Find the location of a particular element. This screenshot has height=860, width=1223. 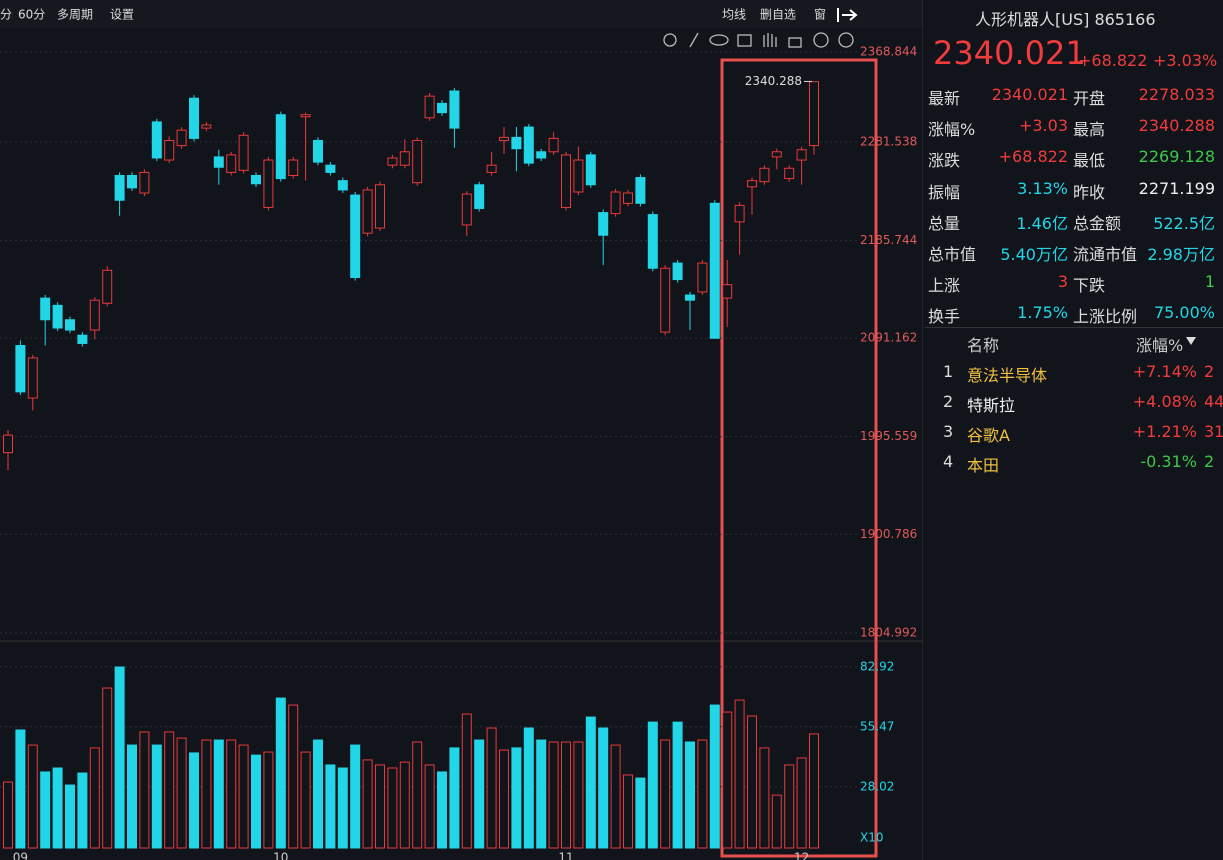

toolbar-button: 多周期 is located at coordinates (75, 15).